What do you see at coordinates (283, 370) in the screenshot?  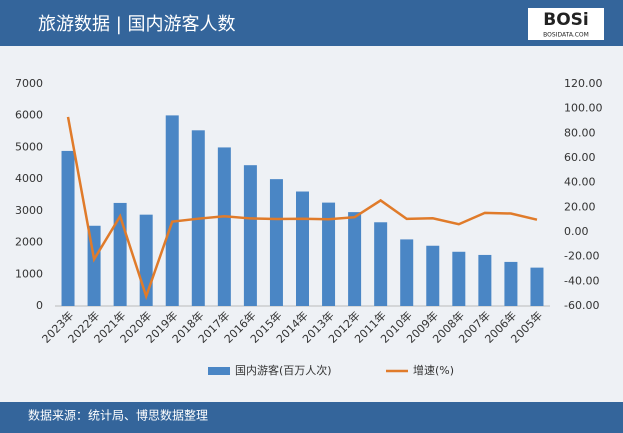 I see `legend-label: 国内游客(百万人次)` at bounding box center [283, 370].